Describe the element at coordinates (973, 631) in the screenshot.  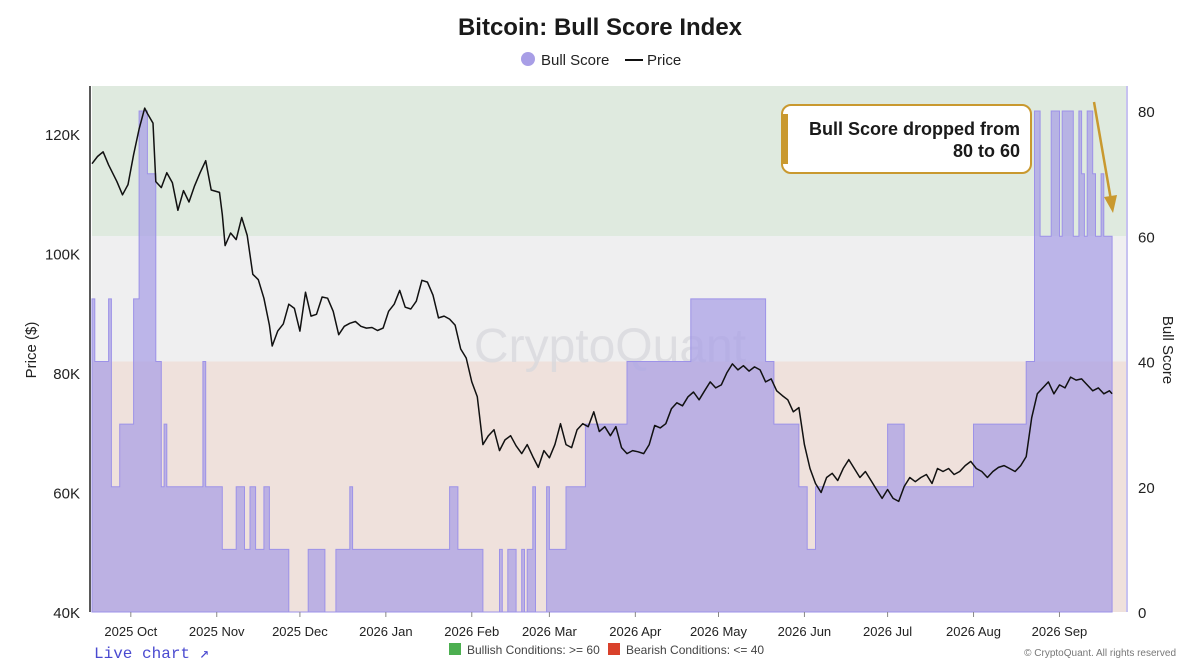
I see `x-tick-label: 2026 Aug` at that location.